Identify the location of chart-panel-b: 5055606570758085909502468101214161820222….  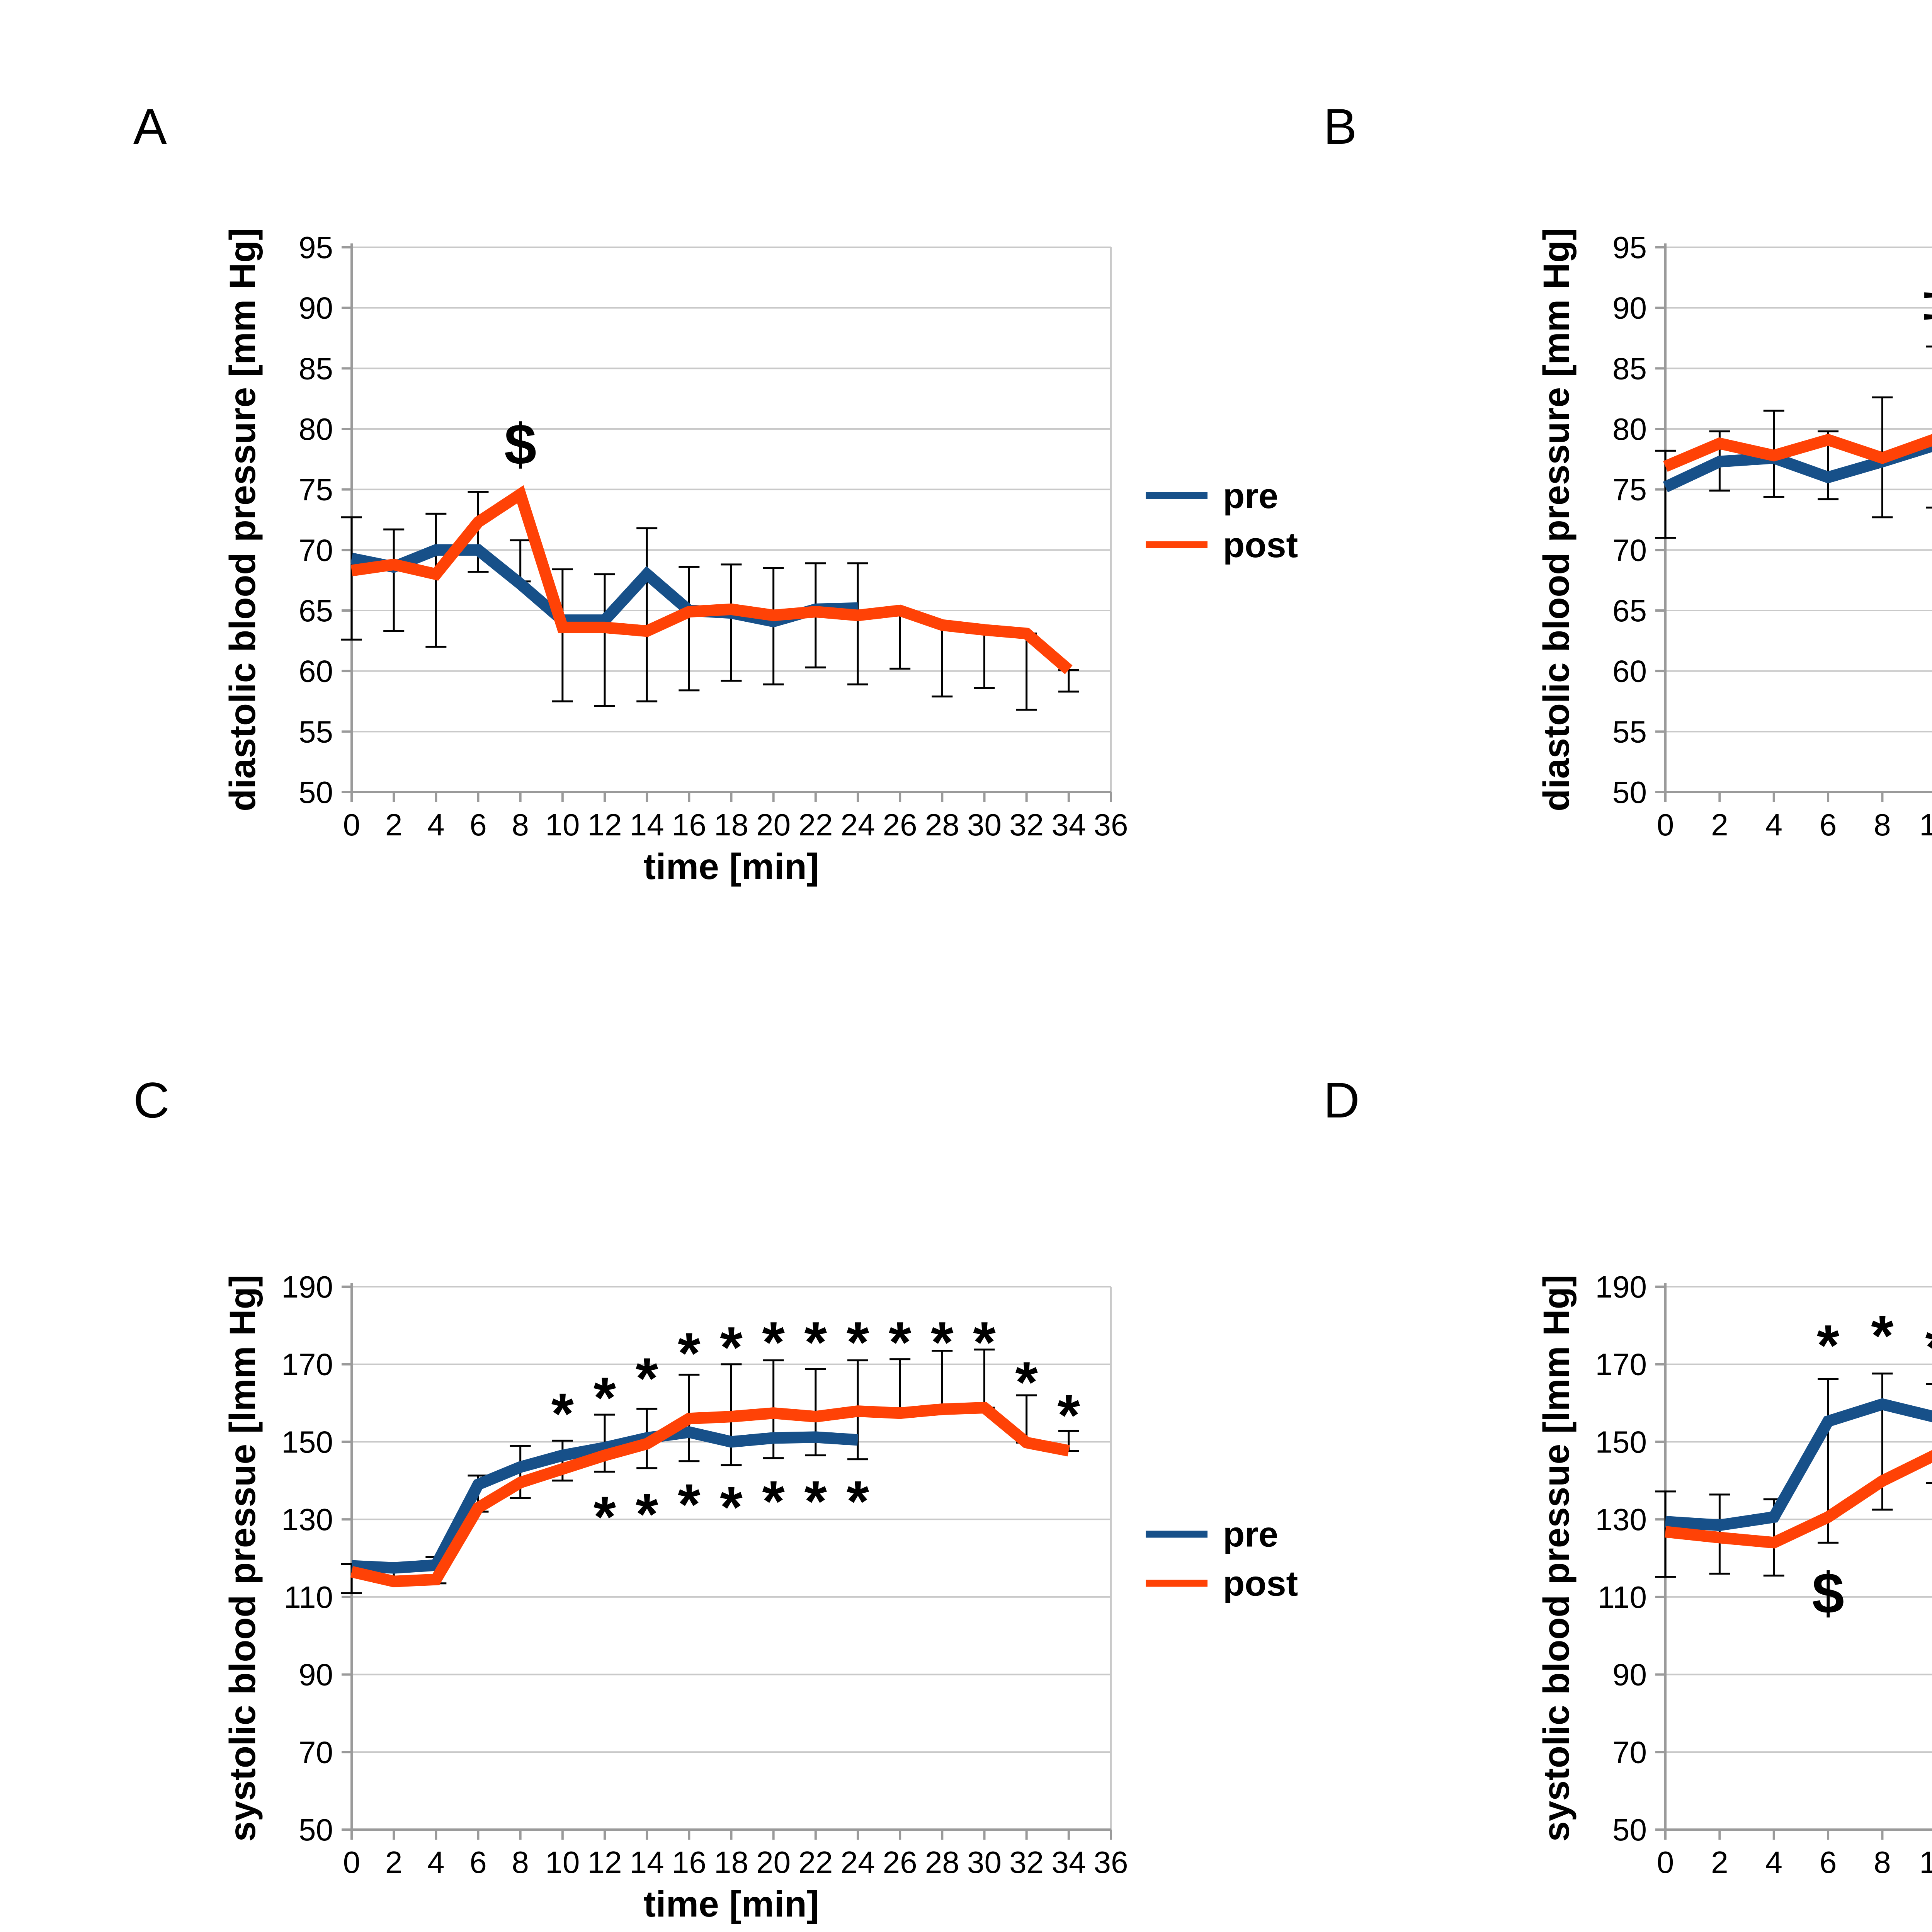
(1734, 535).